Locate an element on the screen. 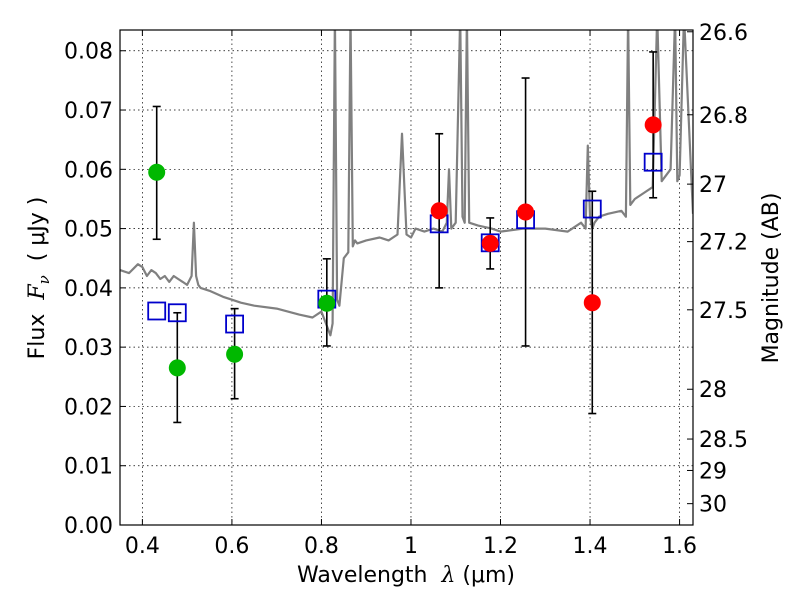  y2-tick-label: 30 is located at coordinates (713, 505).